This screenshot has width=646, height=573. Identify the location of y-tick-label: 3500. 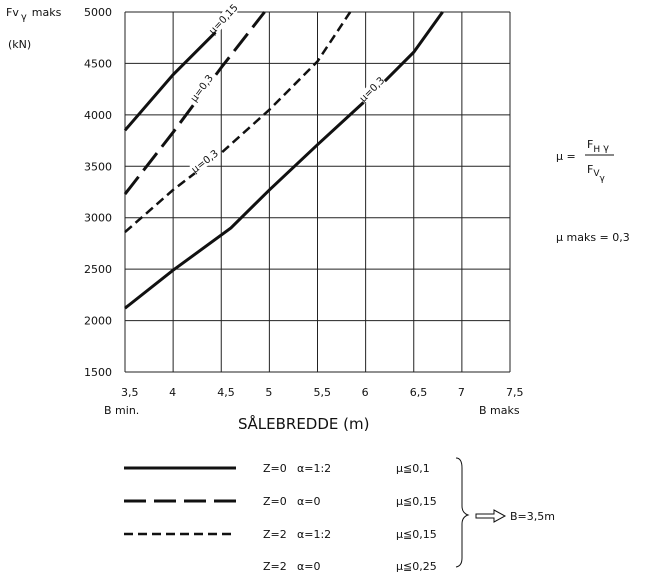
(98, 166).